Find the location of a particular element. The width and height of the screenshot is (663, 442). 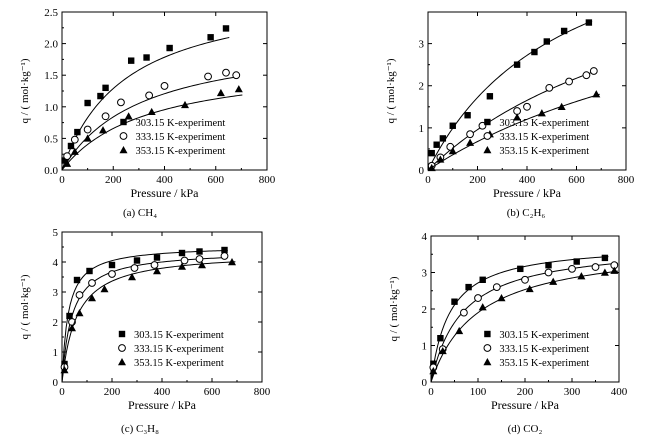

y-tick-label: 1 is located at coordinates (422, 129).